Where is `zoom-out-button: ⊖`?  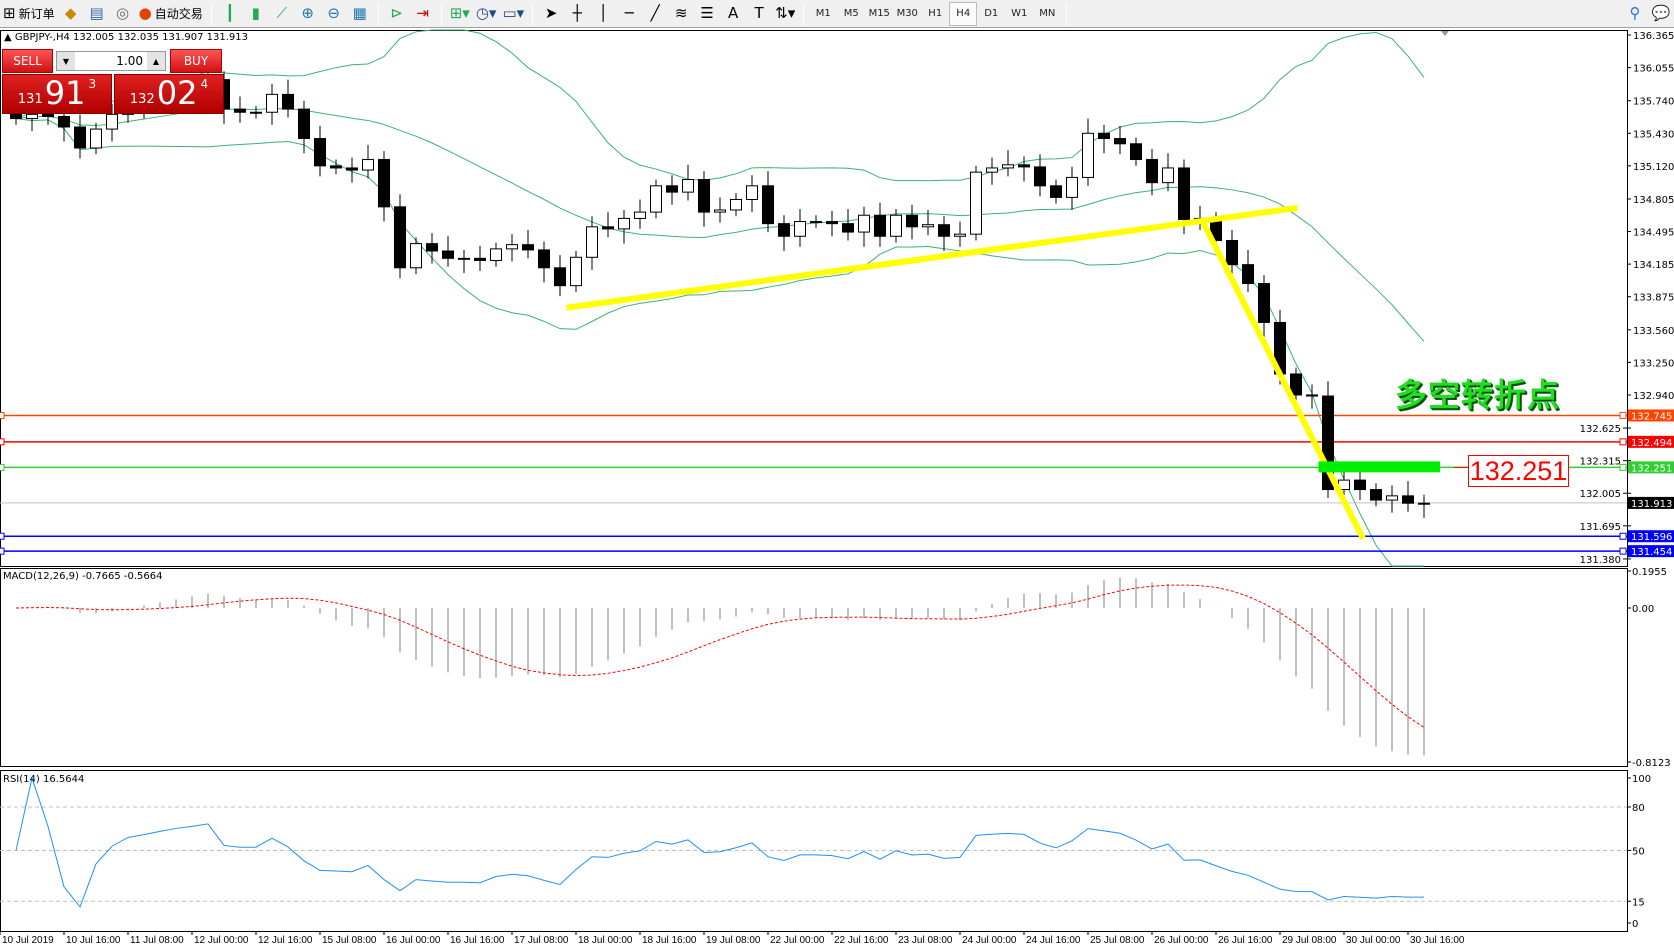 zoom-out-button: ⊖ is located at coordinates (334, 14).